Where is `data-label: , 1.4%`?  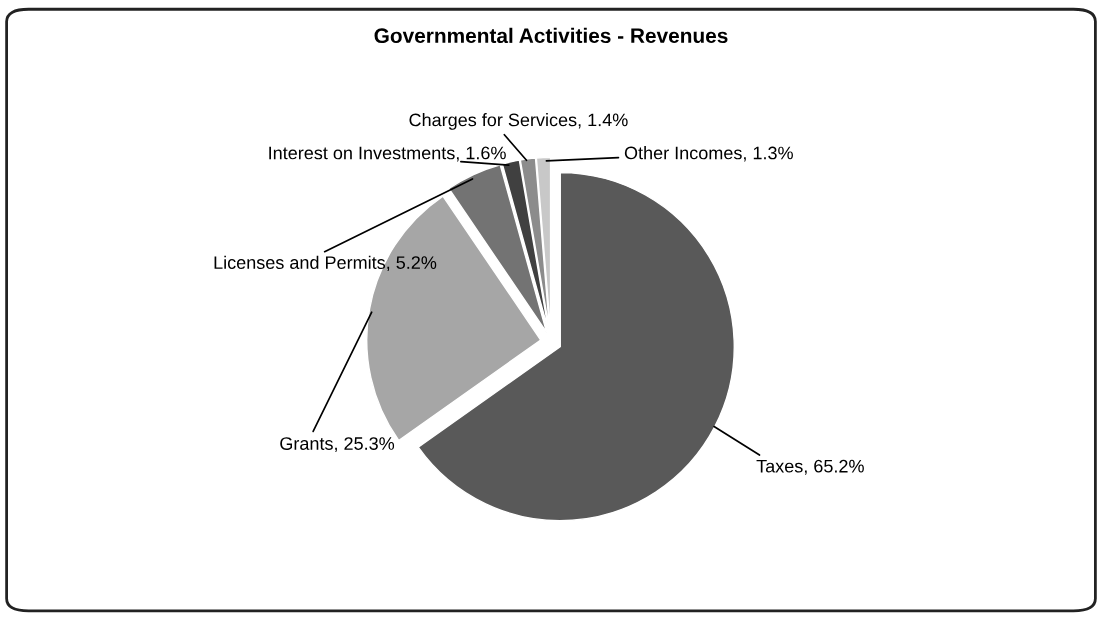
data-label: , 1.4% is located at coordinates (603, 121).